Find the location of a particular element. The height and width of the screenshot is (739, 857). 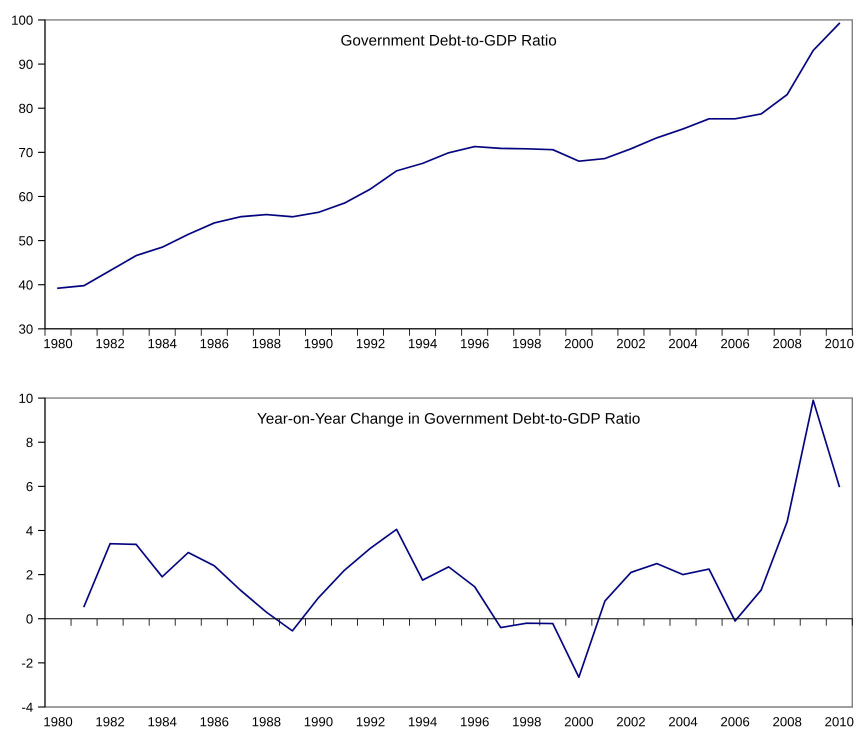

y-tick-label: 8 is located at coordinates (29, 443).